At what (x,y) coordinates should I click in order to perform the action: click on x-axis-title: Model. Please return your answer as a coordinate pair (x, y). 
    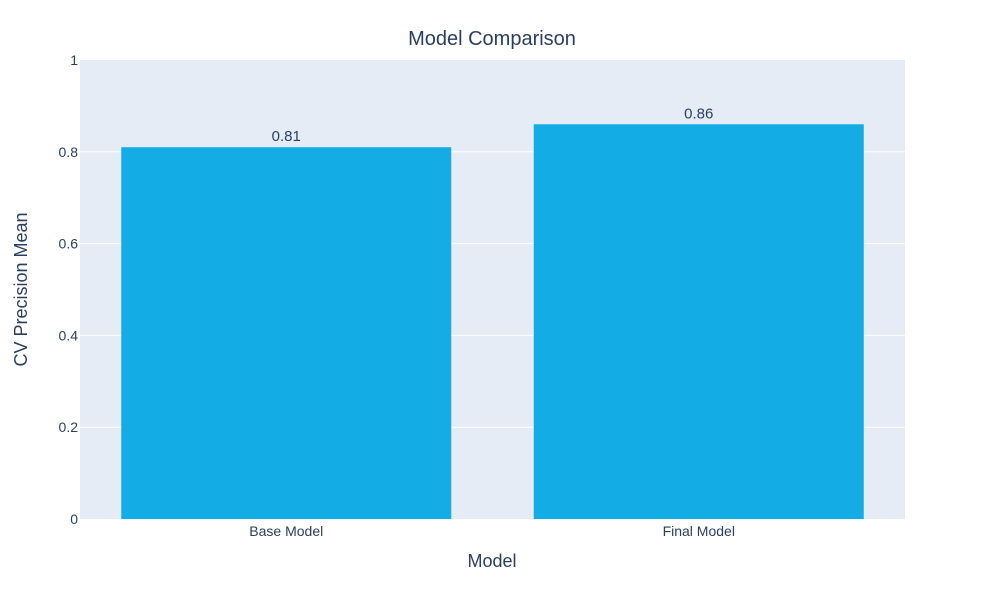
    Looking at the image, I should click on (491, 561).